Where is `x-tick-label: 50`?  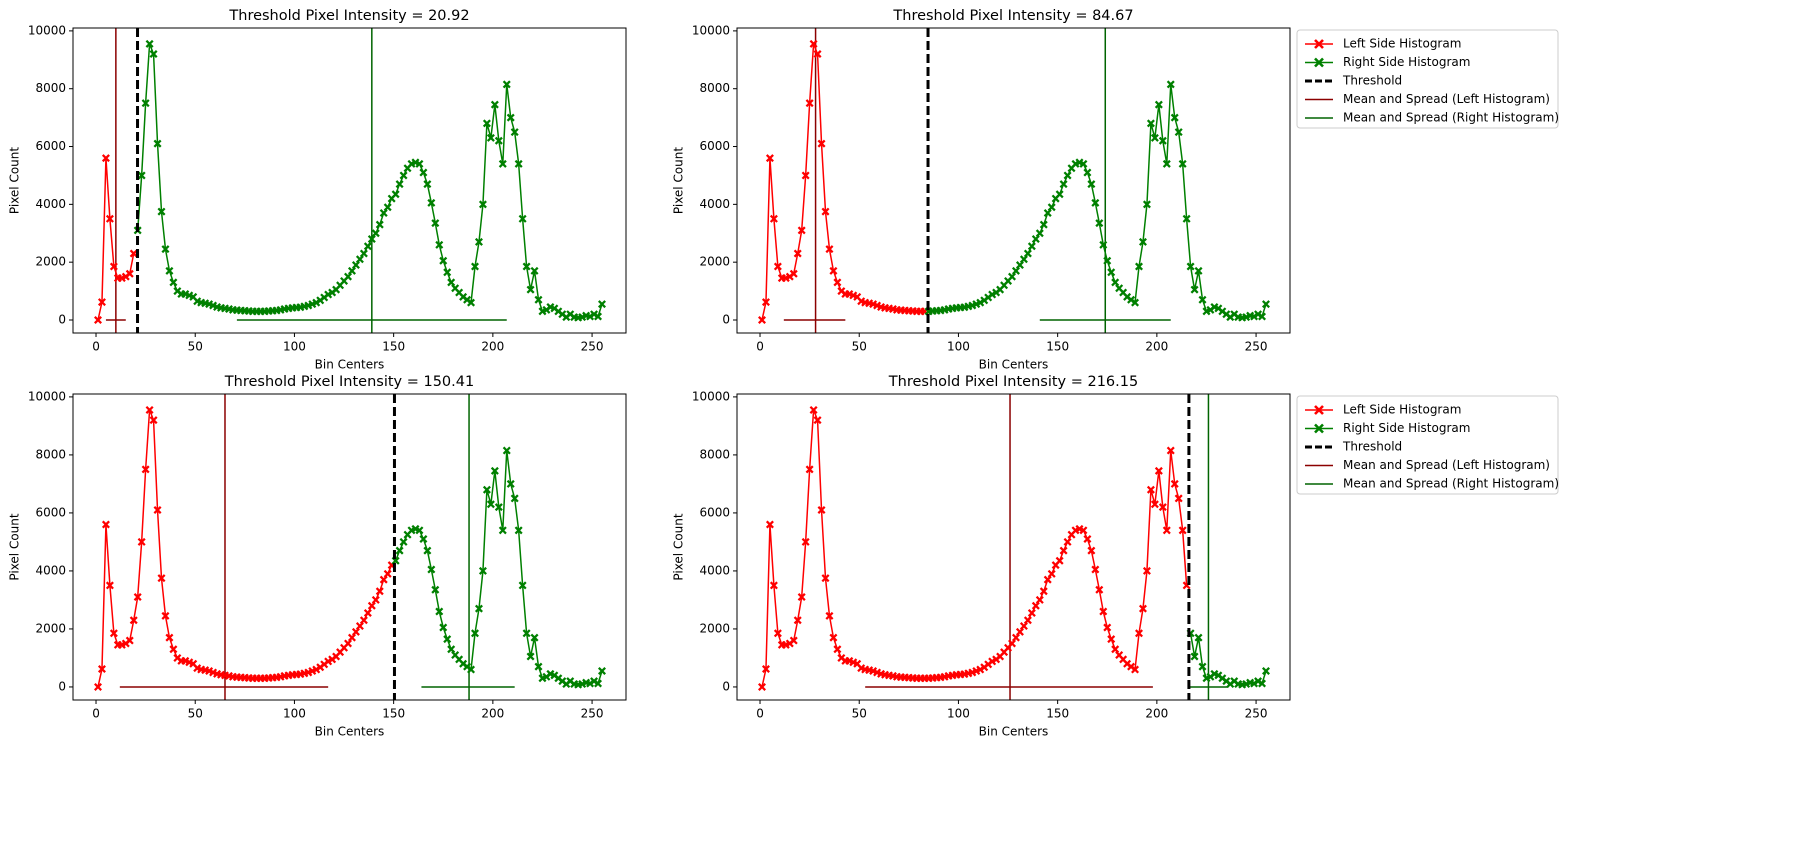 x-tick-label: 50 is located at coordinates (195, 347).